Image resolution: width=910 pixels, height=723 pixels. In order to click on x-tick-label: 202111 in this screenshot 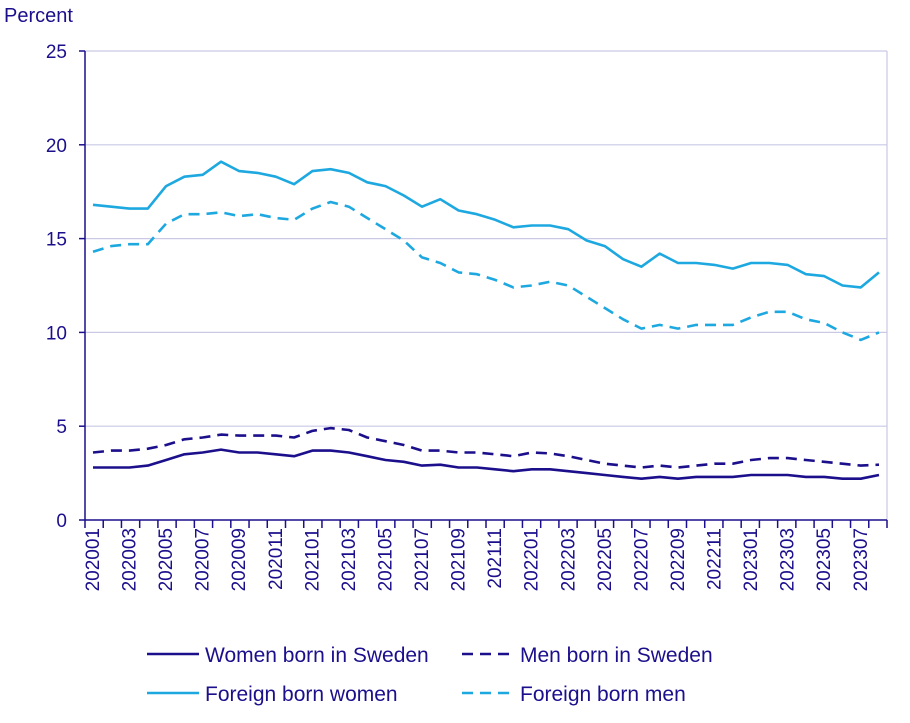, I will do `click(495, 558)`.